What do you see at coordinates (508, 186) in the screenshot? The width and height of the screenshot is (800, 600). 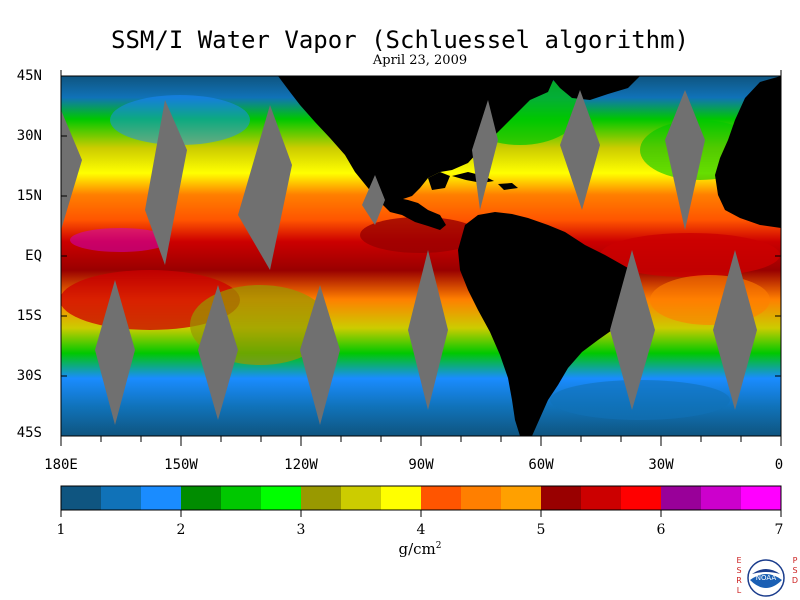 I see `hispaniola-land` at bounding box center [508, 186].